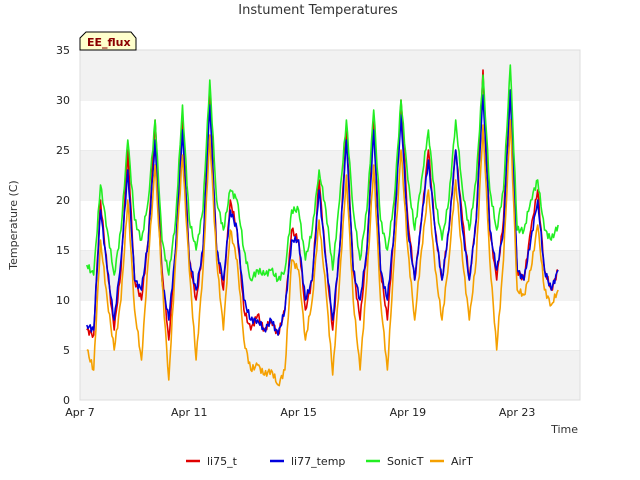  I want to click on legend-label: AirT, so click(462, 461).